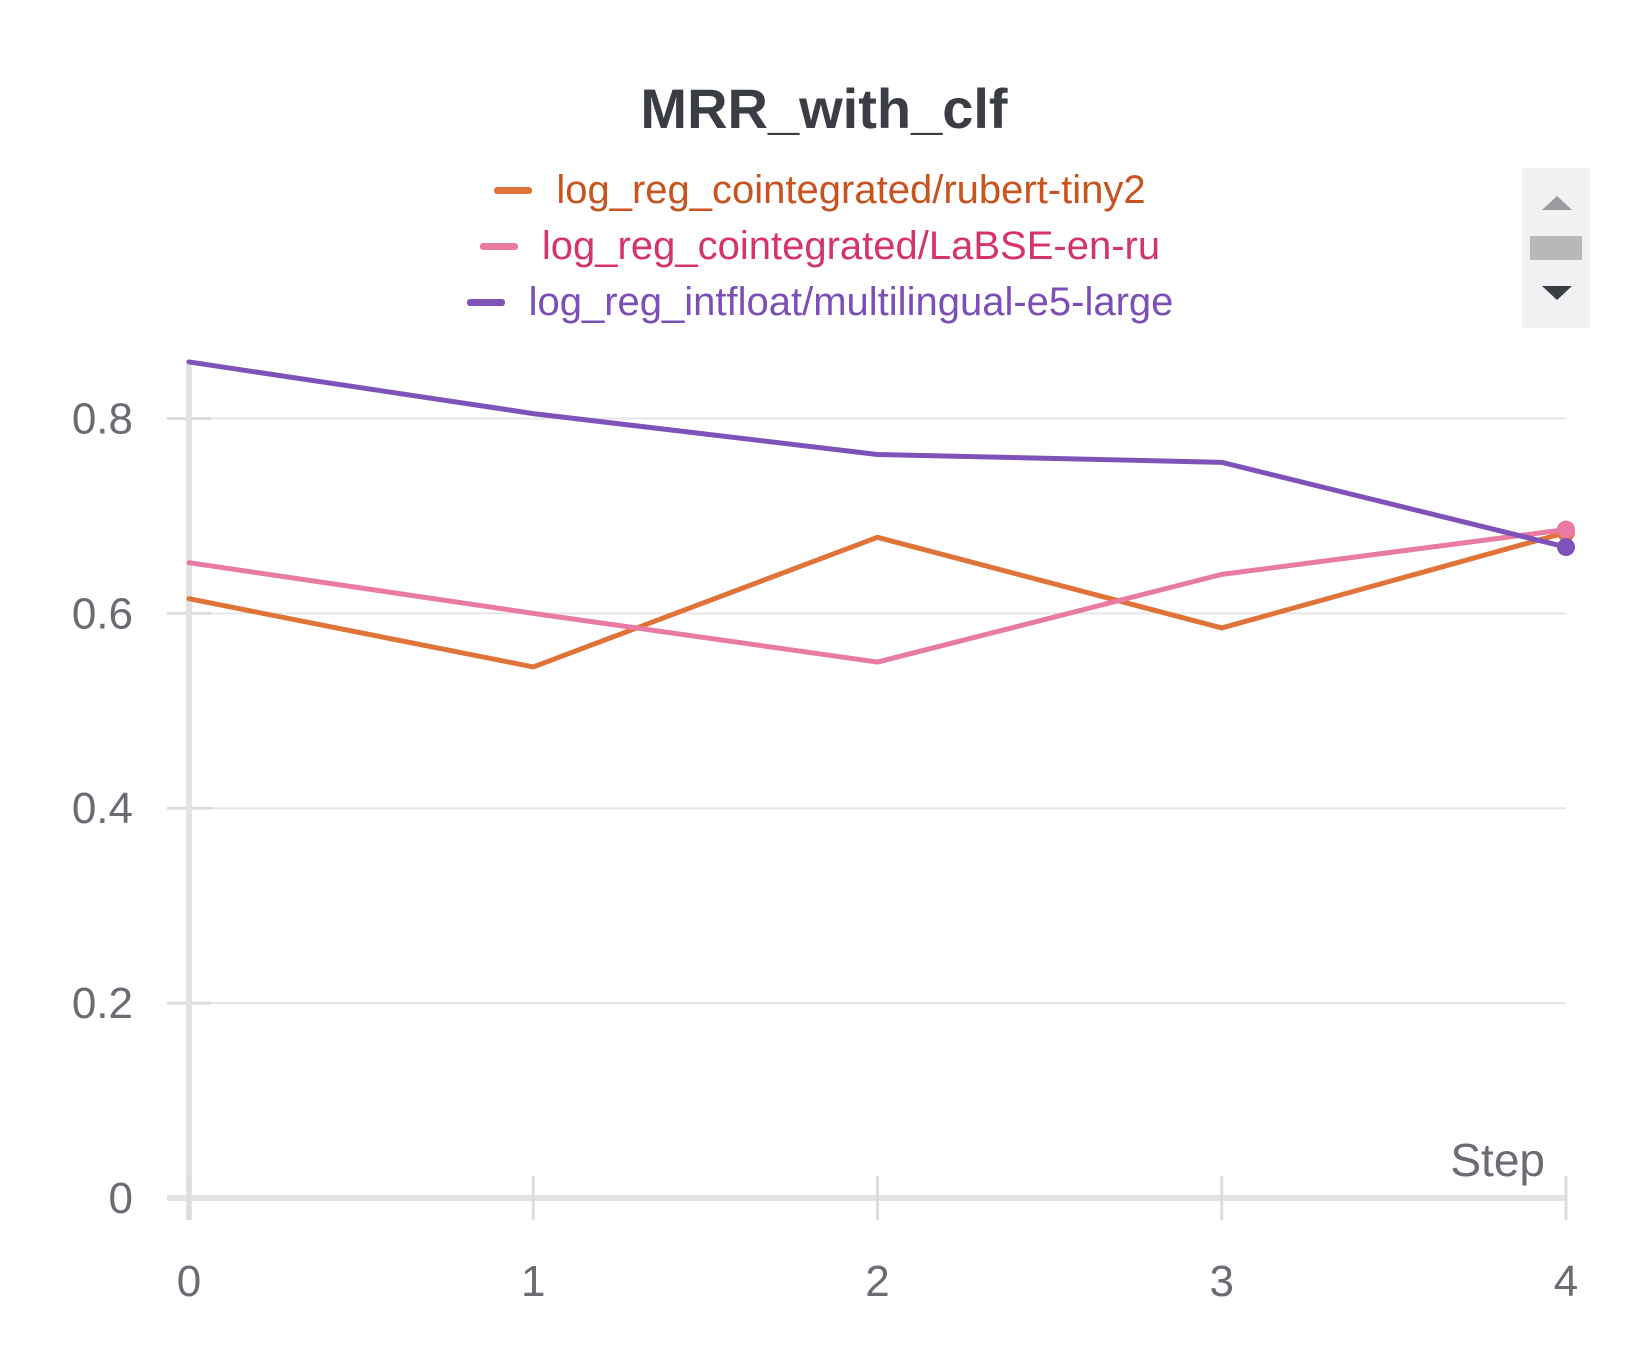 This screenshot has height=1368, width=1648. I want to click on triangle-down-icon, so click(1557, 293).